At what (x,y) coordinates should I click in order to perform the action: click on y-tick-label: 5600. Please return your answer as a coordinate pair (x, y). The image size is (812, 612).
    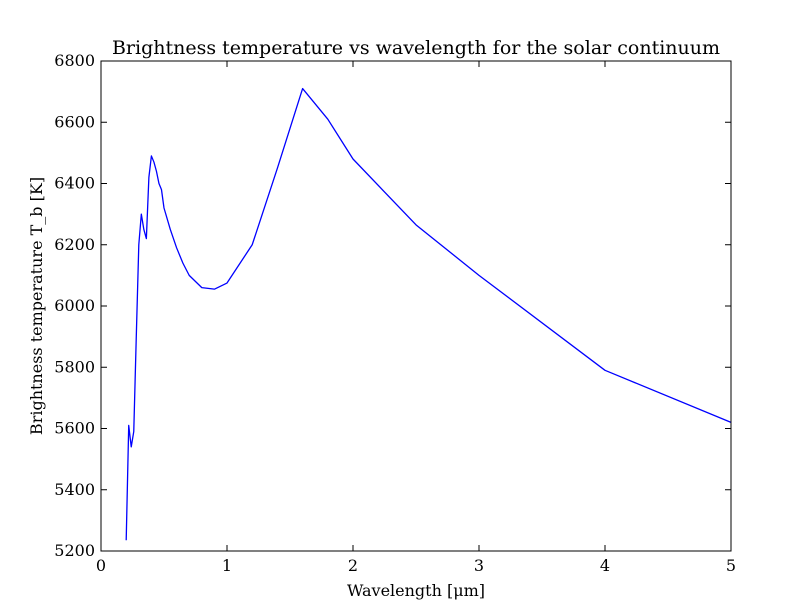
    Looking at the image, I should click on (74, 428).